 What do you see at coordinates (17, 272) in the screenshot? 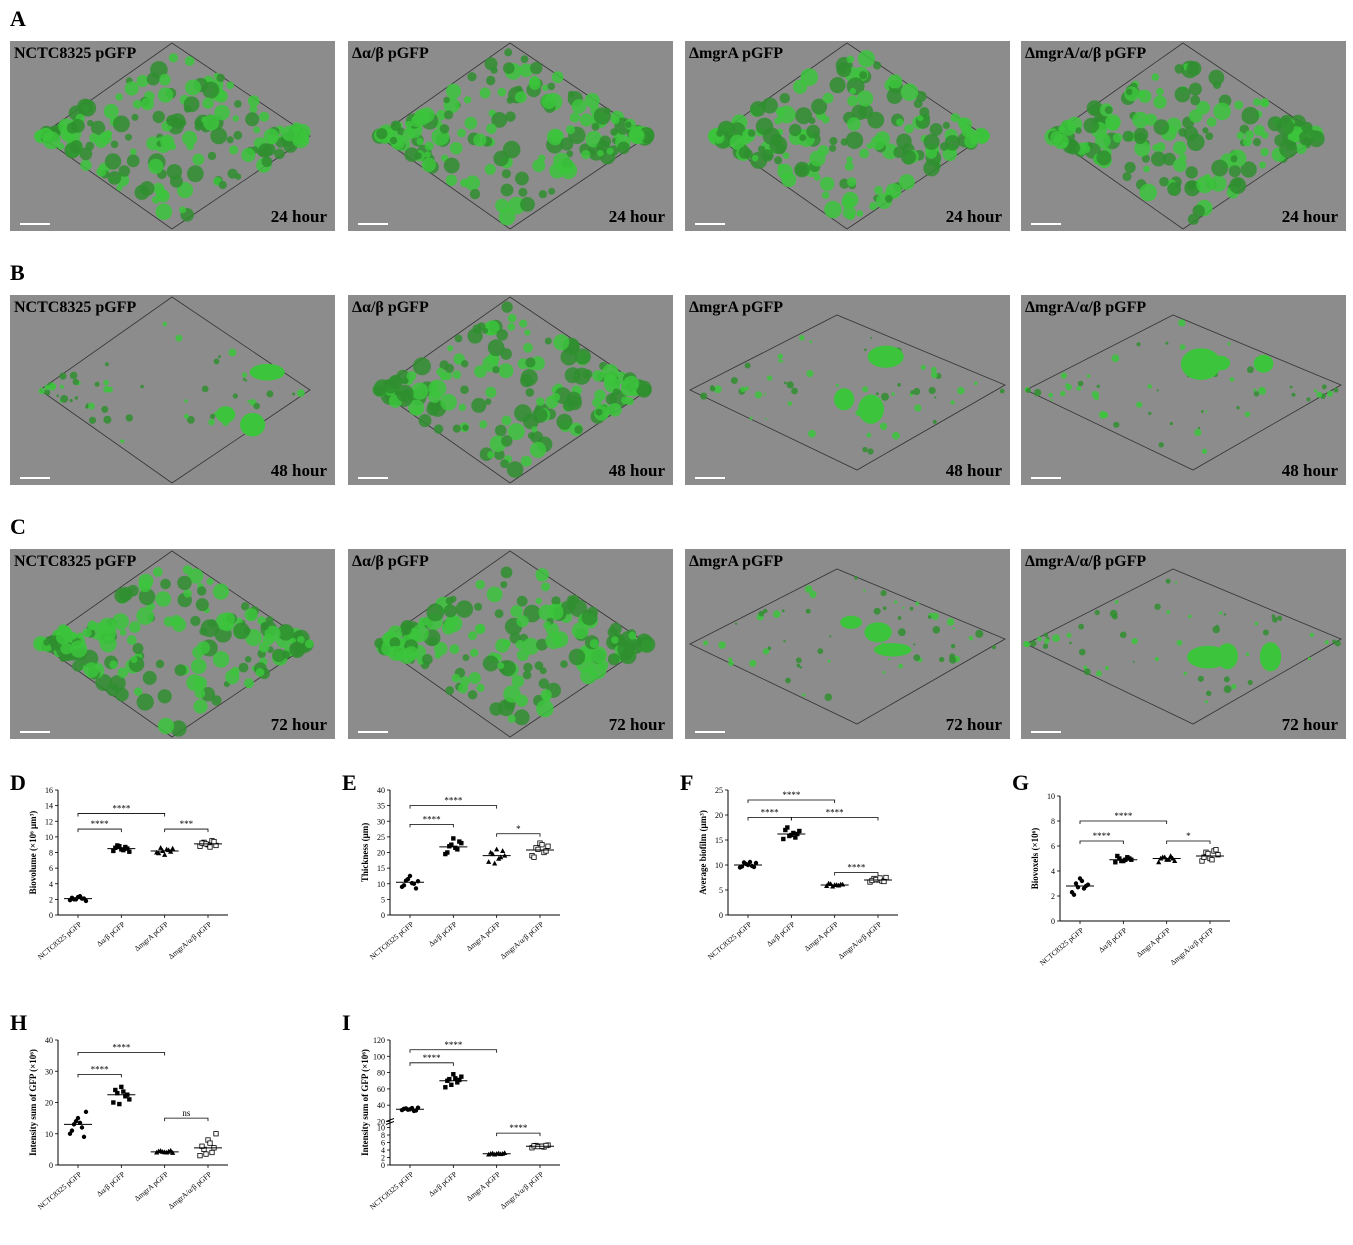
I see `panel-label-b: B` at bounding box center [17, 272].